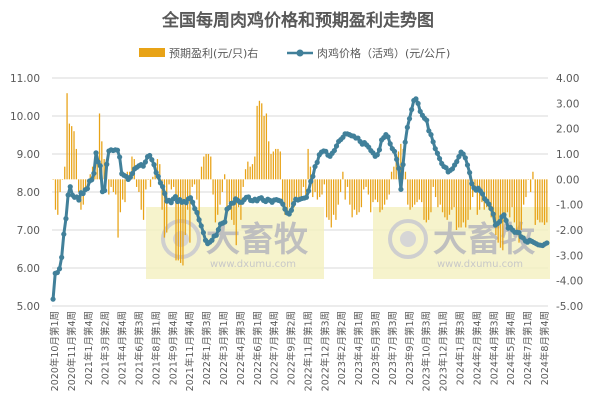  What do you see at coordinates (300, 53) in the screenshot?
I see `legend-swatch-marker` at bounding box center [300, 53].